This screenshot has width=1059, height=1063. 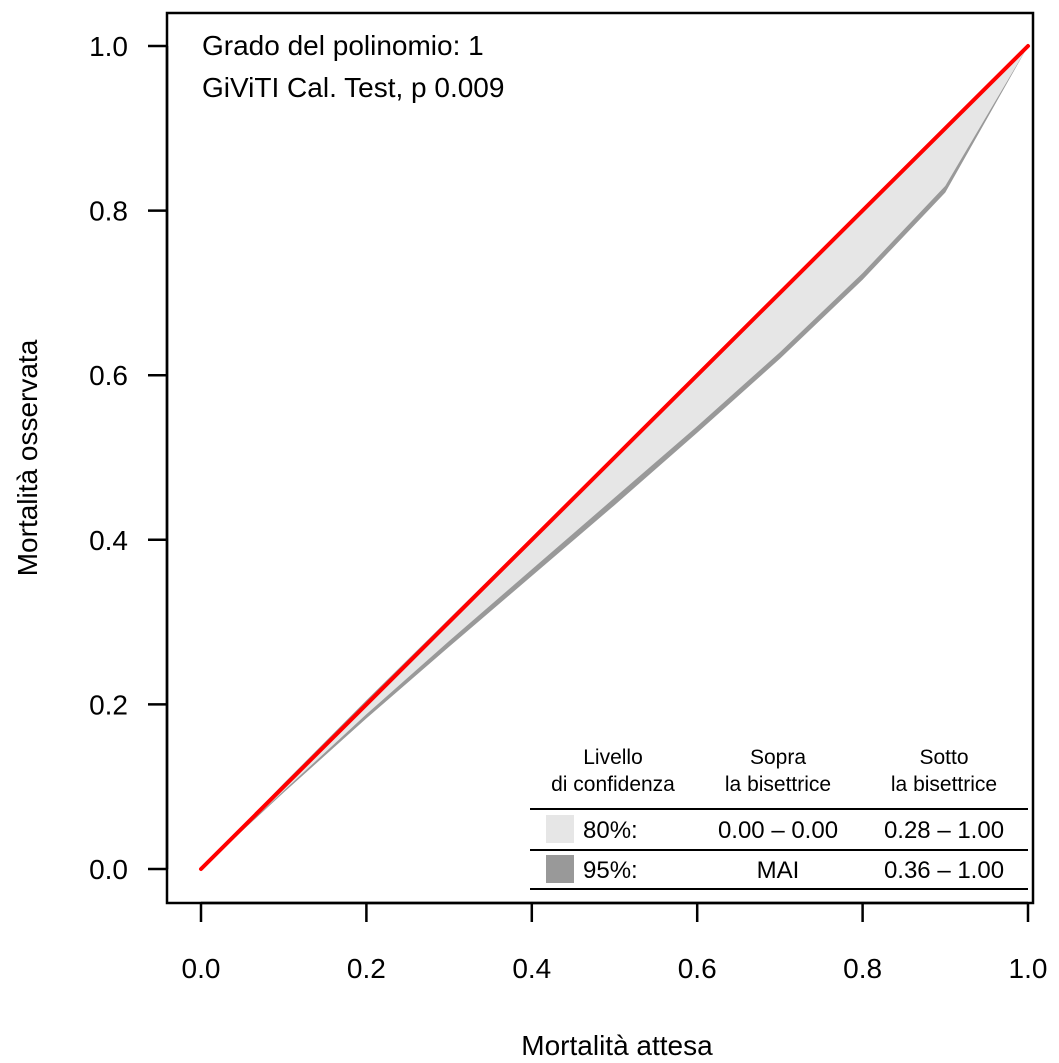 I want to click on legend-header-level-1: Livello, so click(x=613, y=757).